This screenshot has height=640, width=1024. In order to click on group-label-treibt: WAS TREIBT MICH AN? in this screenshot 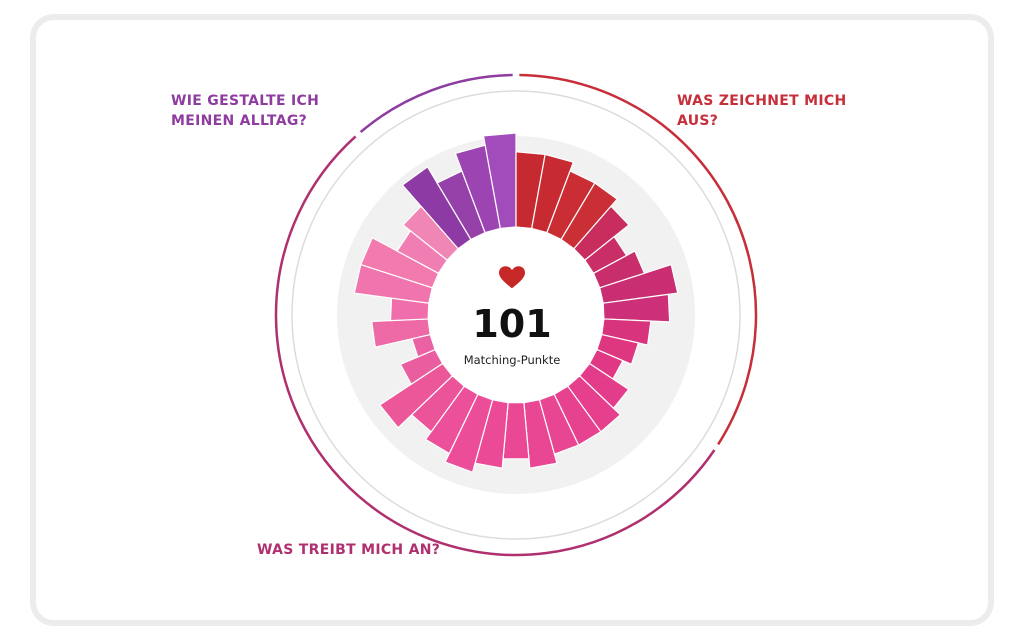, I will do `click(349, 550)`.